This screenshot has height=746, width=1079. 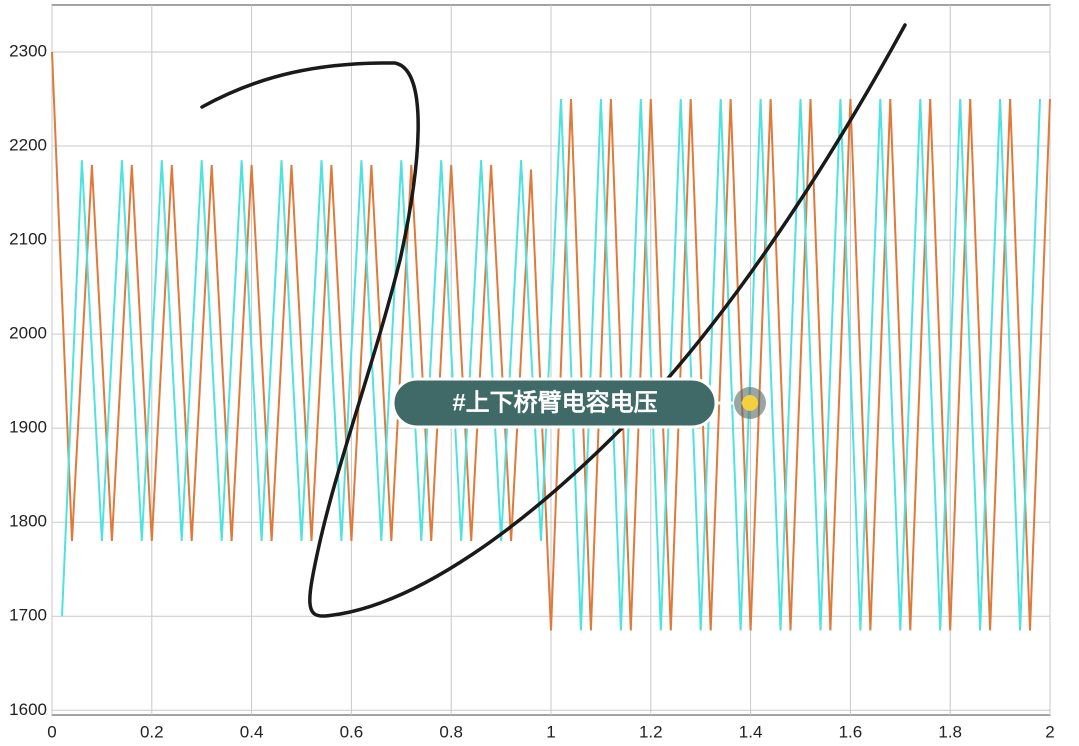 I want to click on y-tick-label: 2300, so click(x=28, y=51).